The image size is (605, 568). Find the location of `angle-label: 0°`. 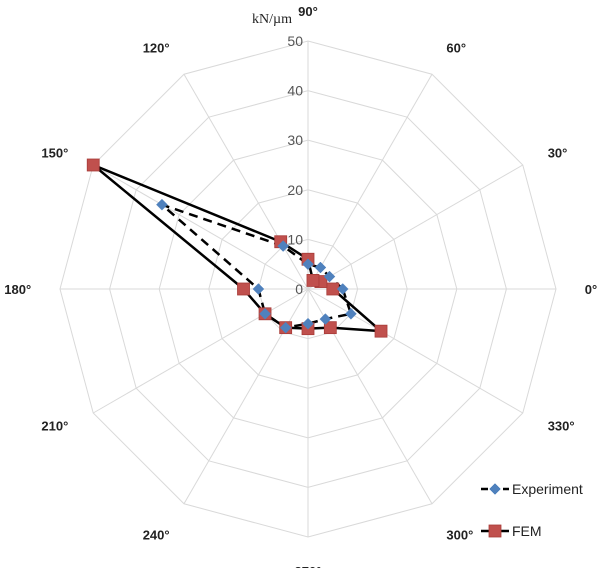

angle-label: 0° is located at coordinates (591, 289).